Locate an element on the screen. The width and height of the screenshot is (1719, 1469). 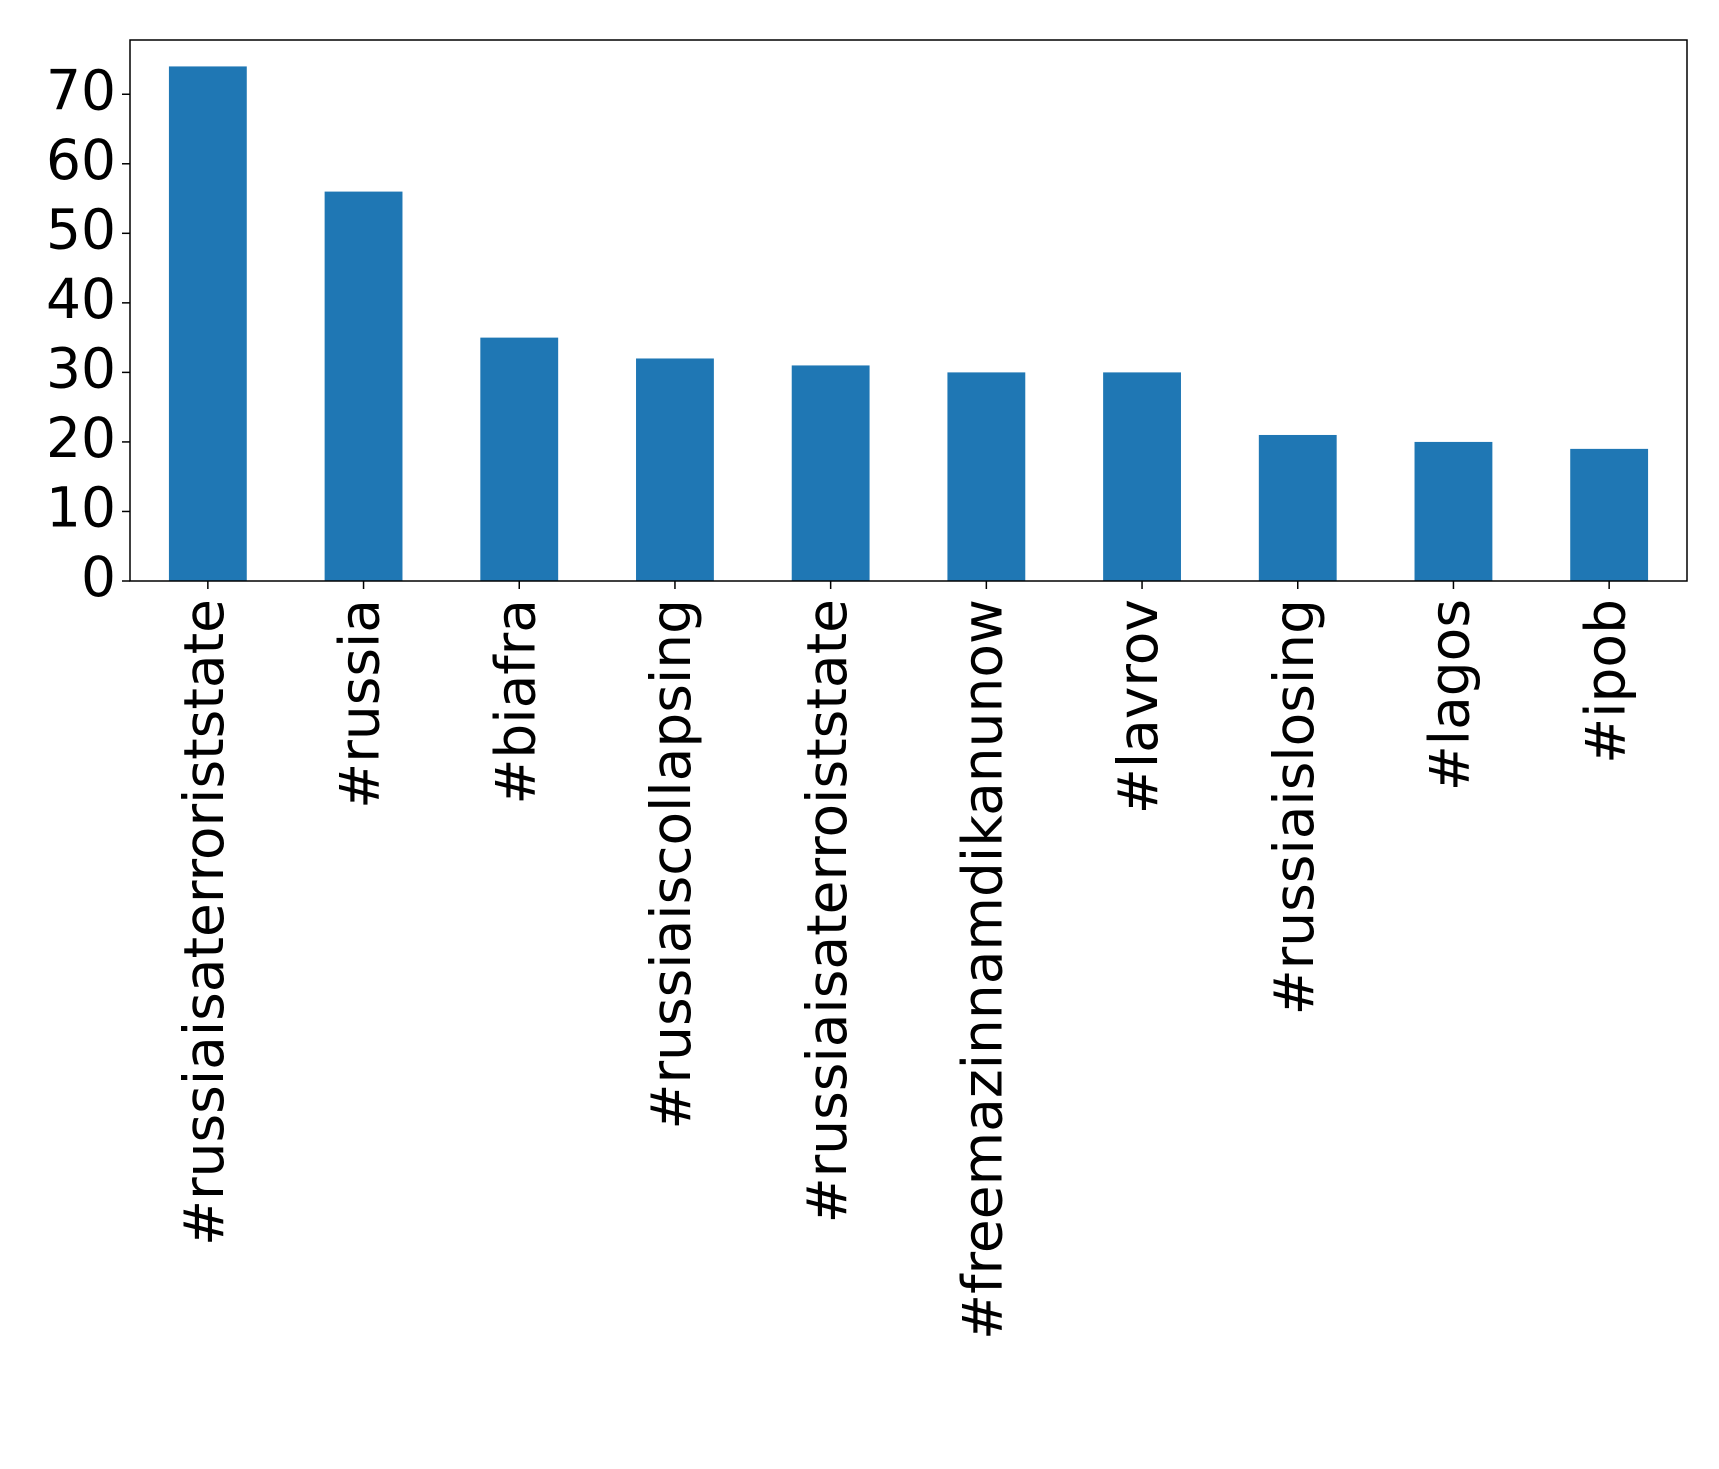
x-tick-label: #russiaiscollapsing is located at coordinates (671, 864).